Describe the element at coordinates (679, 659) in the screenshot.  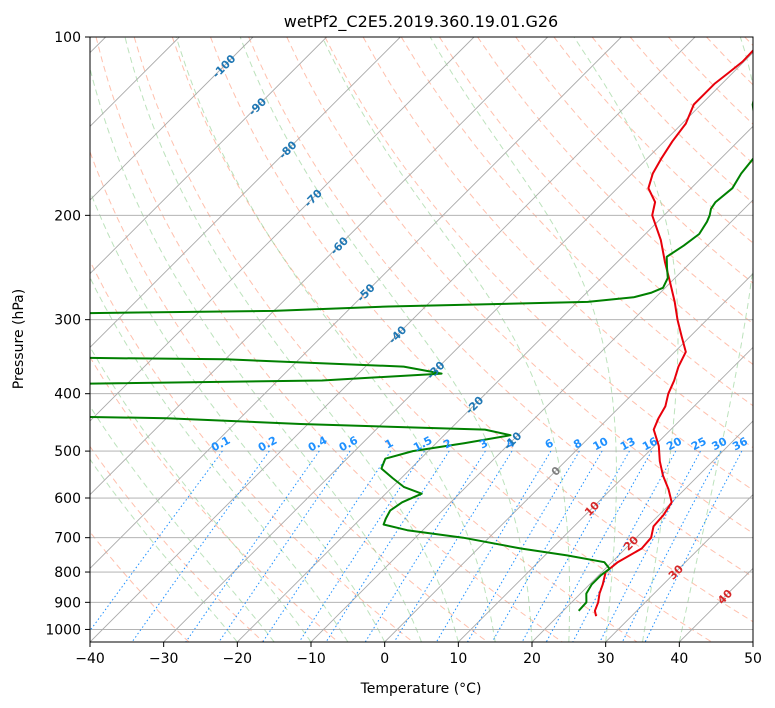
I see `x-tick-label: 40` at that location.